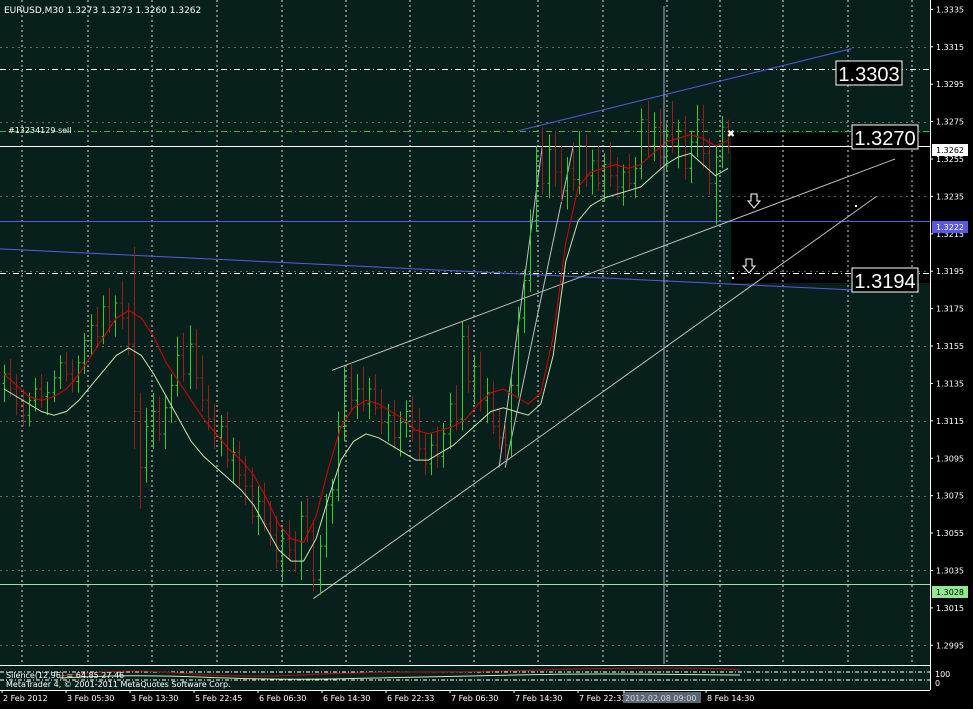 The width and height of the screenshot is (973, 709). Describe the element at coordinates (950, 645) in the screenshot. I see `price-tick-label: 1.2995` at that location.